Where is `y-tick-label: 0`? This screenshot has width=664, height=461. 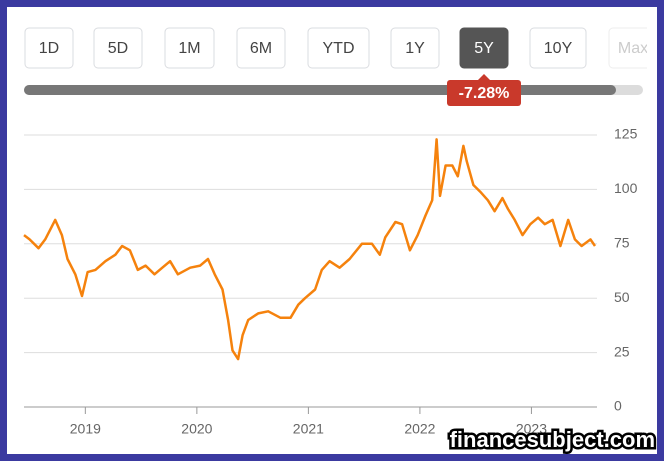
y-tick-label: 0 is located at coordinates (618, 406).